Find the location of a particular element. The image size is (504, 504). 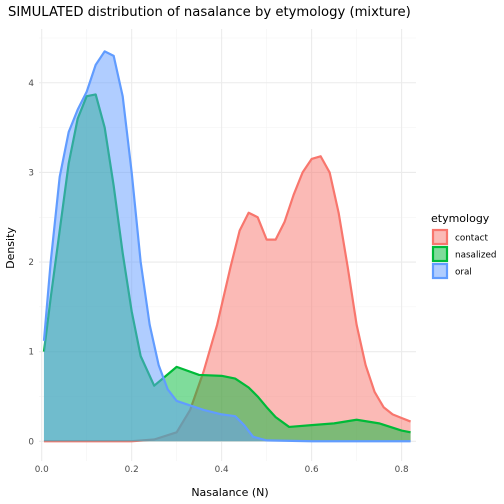

legend: etymology contact nasalized oral is located at coordinates (463, 246).